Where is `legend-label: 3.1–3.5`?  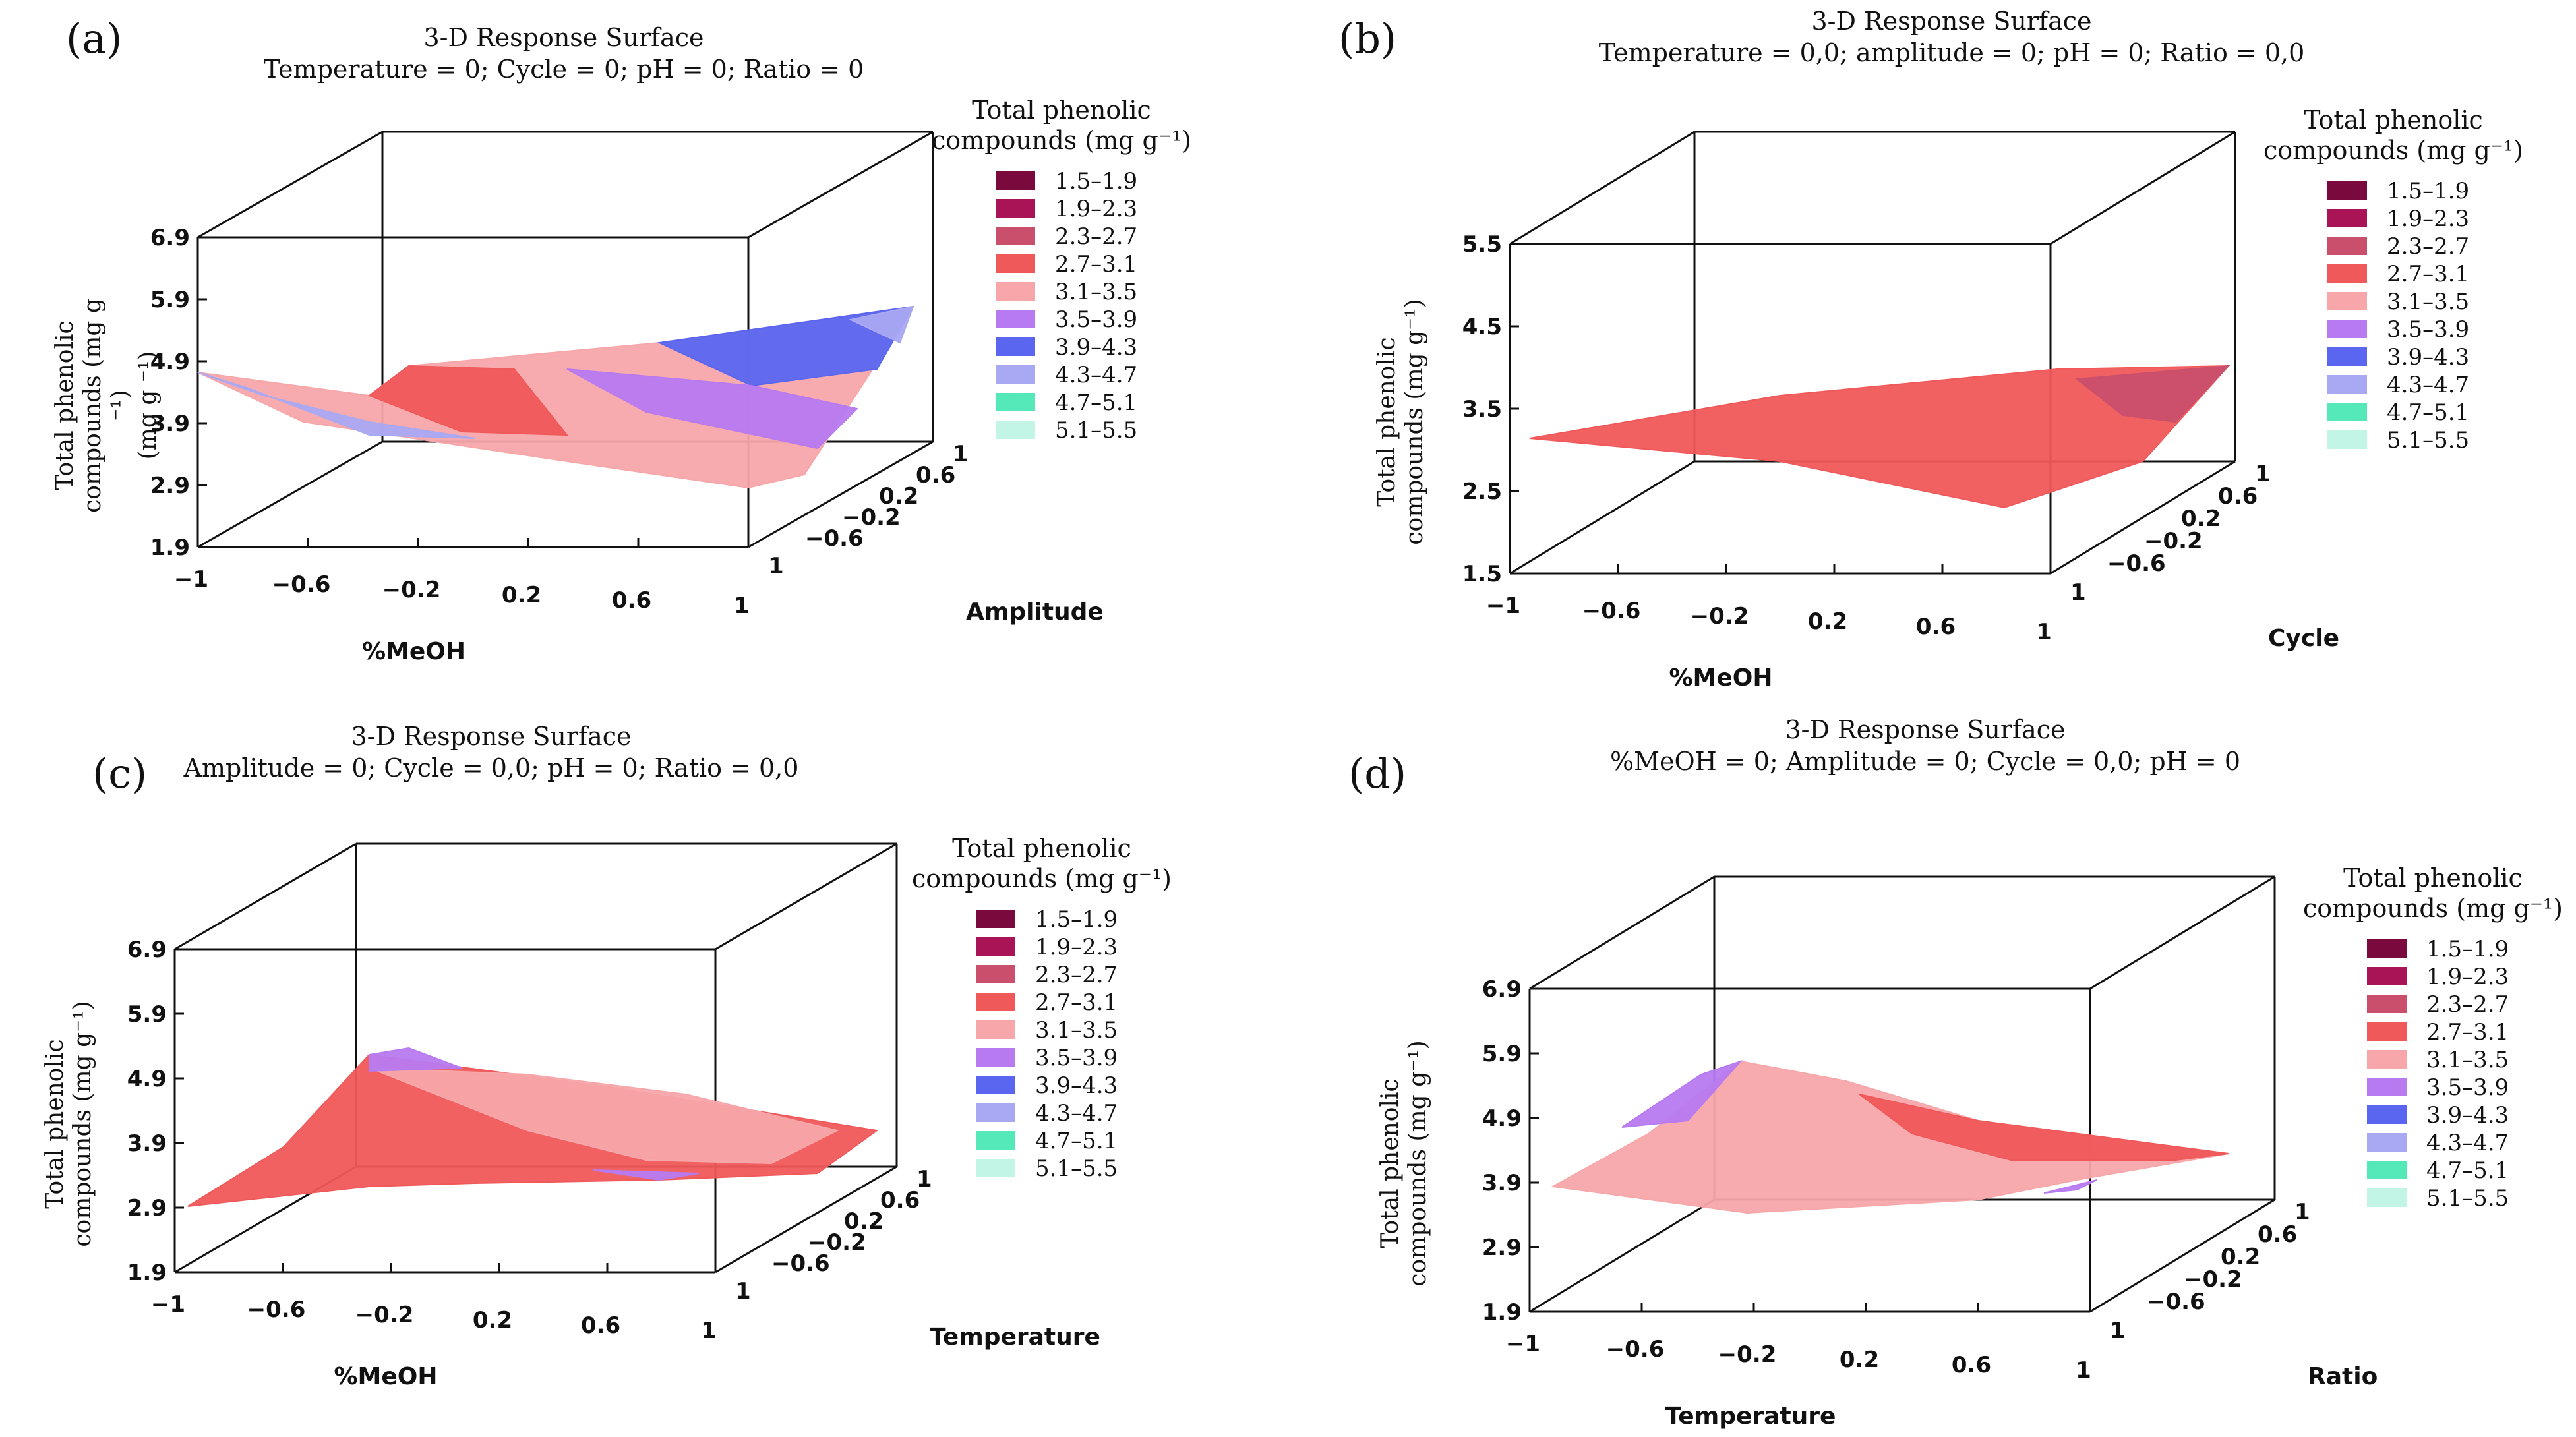
legend-label: 3.1–3.5 is located at coordinates (2467, 1060).